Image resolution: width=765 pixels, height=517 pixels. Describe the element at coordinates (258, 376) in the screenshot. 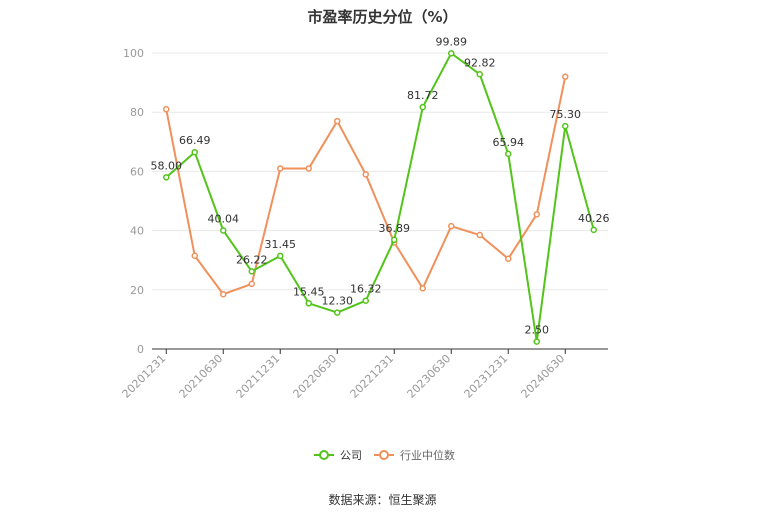

I see `x-tick-label: 20211231` at that location.